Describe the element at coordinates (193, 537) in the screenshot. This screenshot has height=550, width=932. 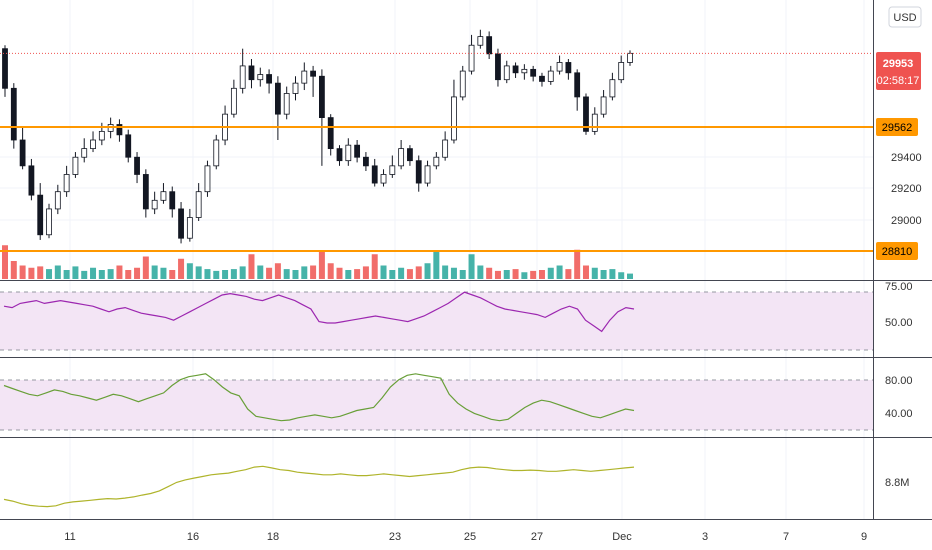
I see `time-tick-label: 16` at that location.